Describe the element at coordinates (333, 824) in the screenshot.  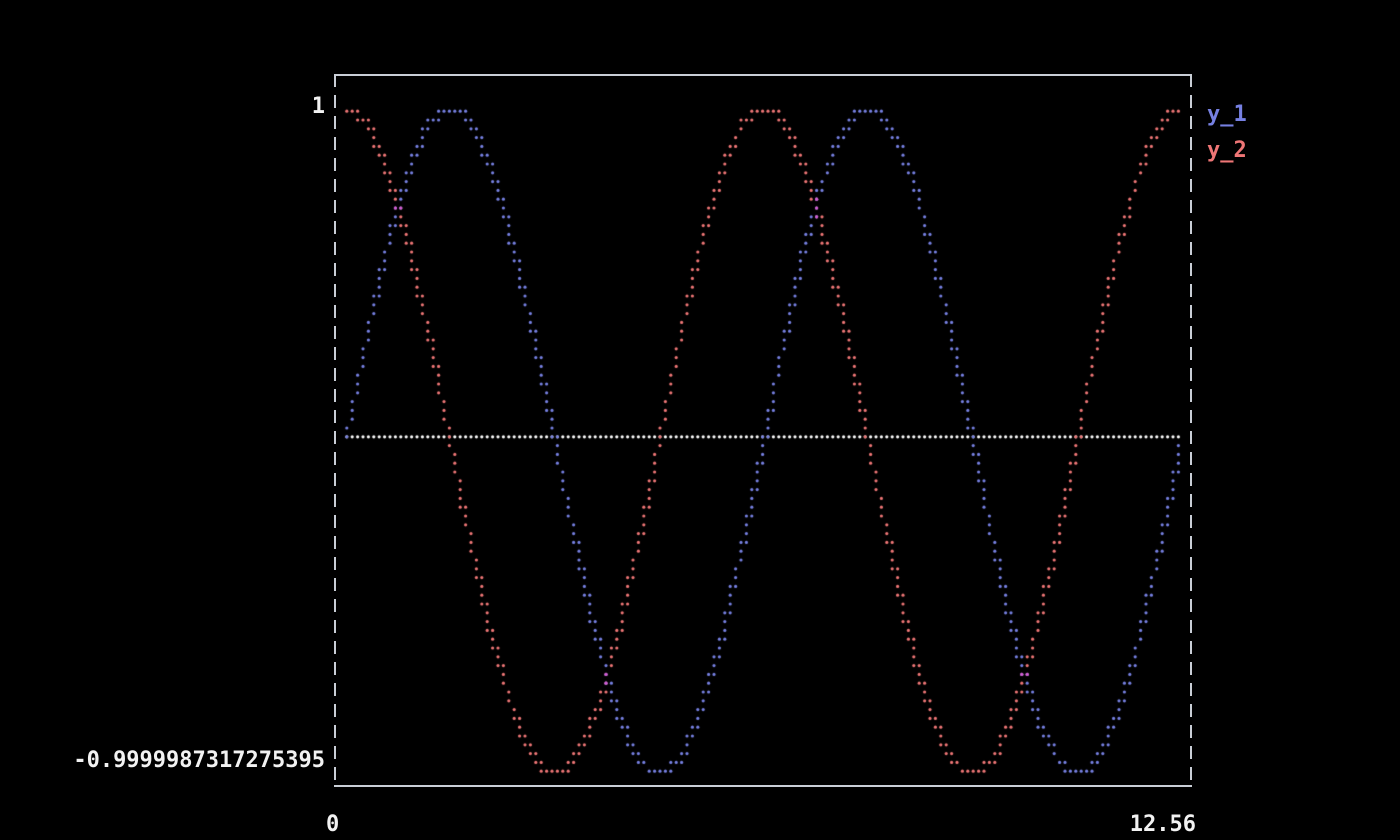
I see `x-axis-min-label: 0` at that location.